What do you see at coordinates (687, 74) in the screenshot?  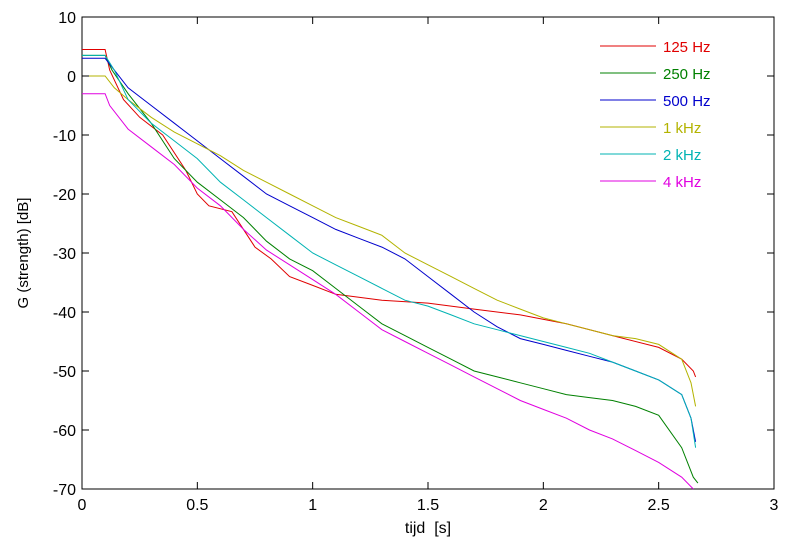 I see `legend-label: 250 Hz` at bounding box center [687, 74].